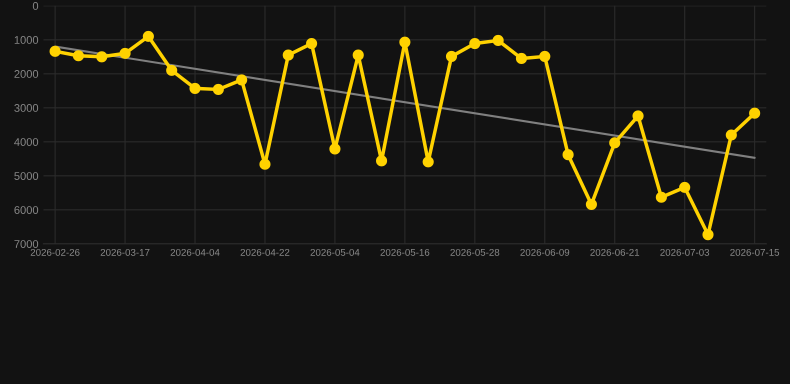 This screenshot has height=384, width=790. Describe the element at coordinates (405, 252) in the screenshot. I see `x-tick-label: 2026-05-16` at that location.